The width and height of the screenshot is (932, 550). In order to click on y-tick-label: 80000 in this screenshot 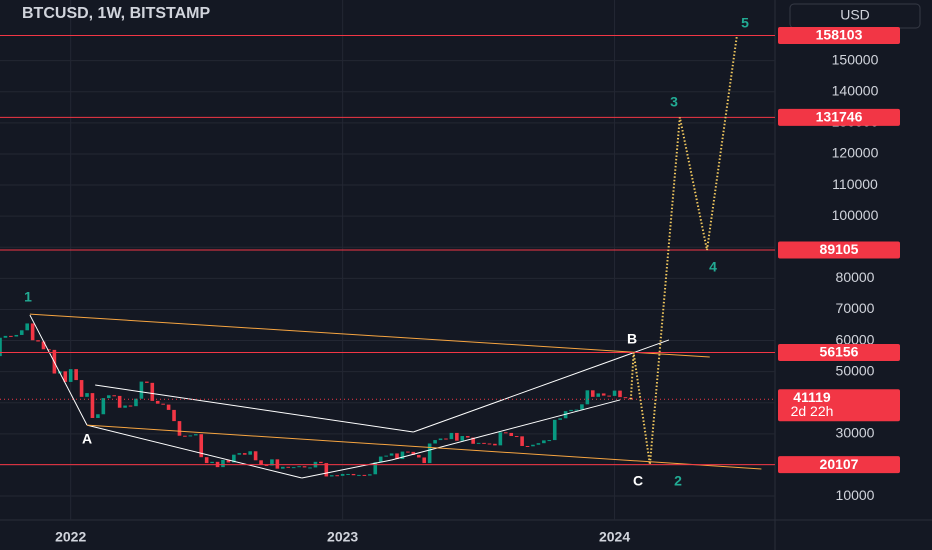, I will do `click(855, 277)`.